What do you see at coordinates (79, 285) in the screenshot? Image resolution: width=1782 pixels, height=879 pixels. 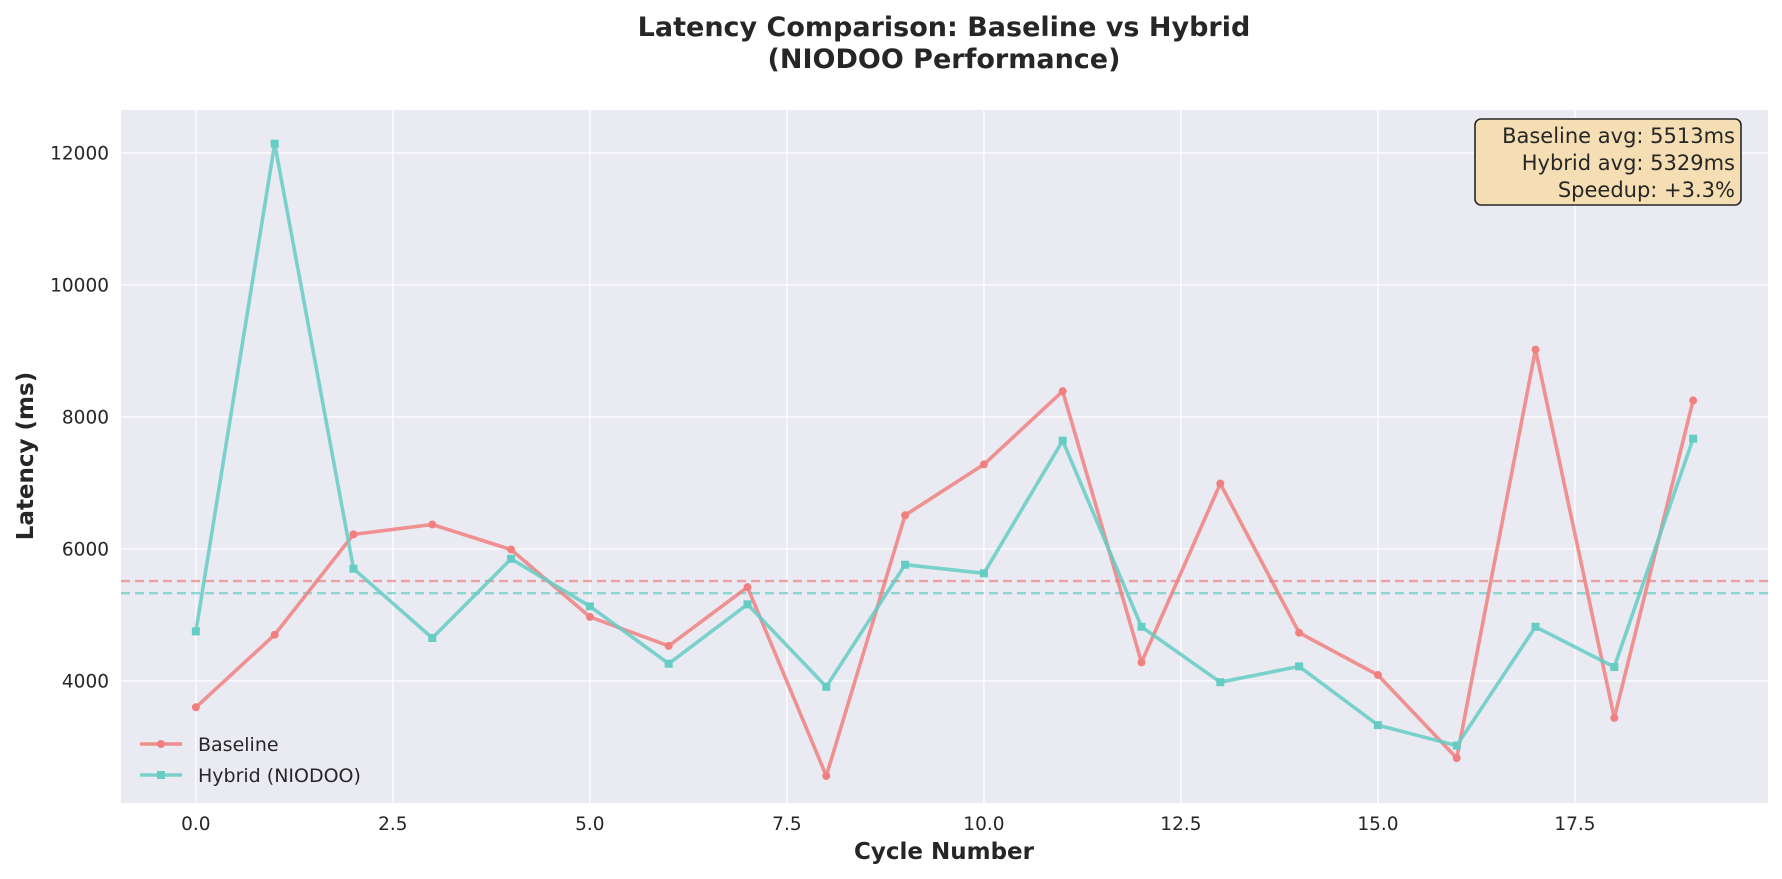 I see `y-tick-label: 10000` at bounding box center [79, 285].